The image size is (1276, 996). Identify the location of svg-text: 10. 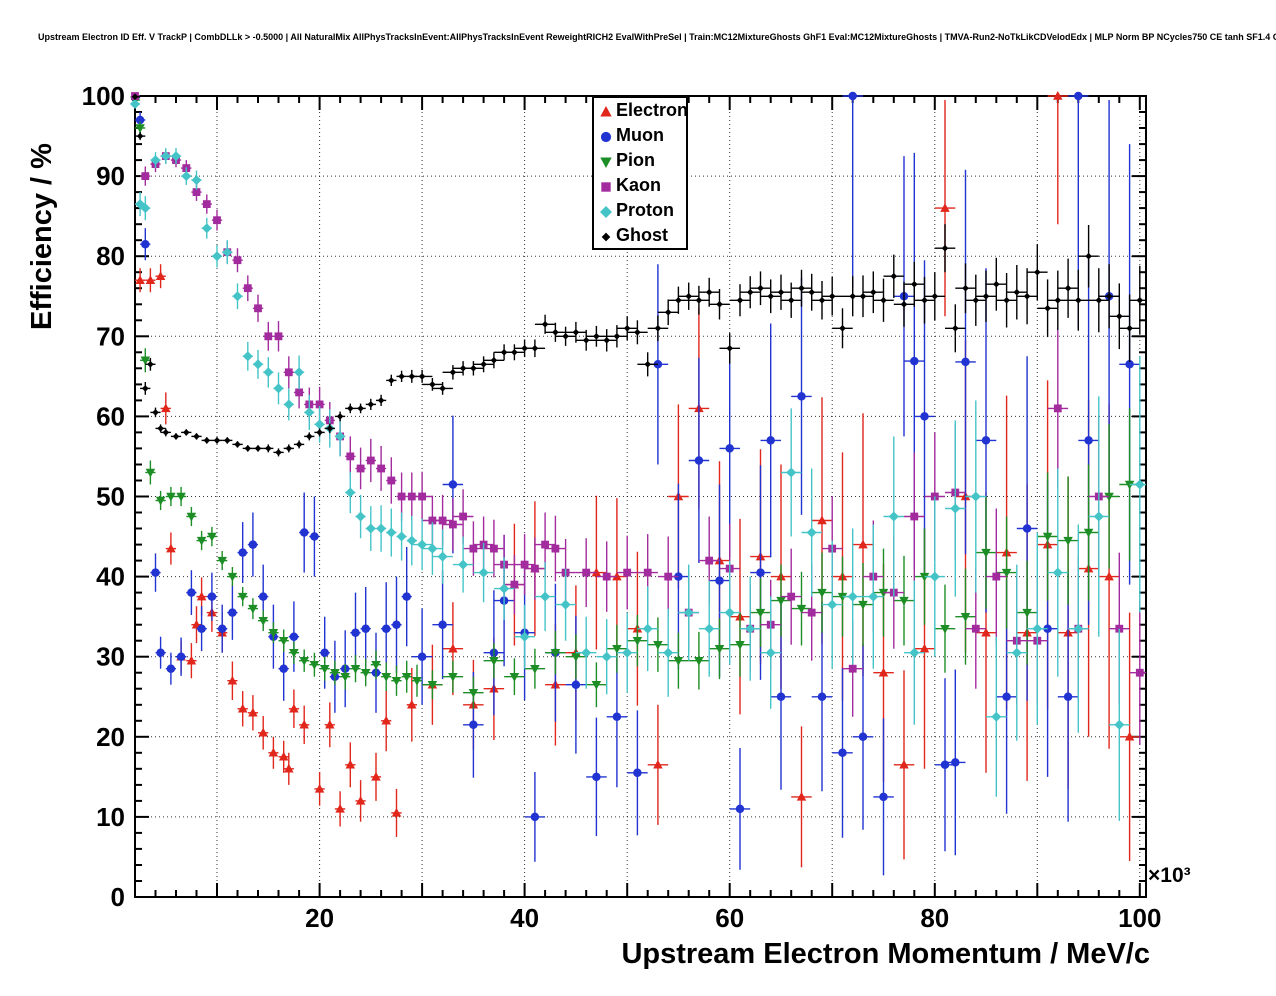
(110, 817).